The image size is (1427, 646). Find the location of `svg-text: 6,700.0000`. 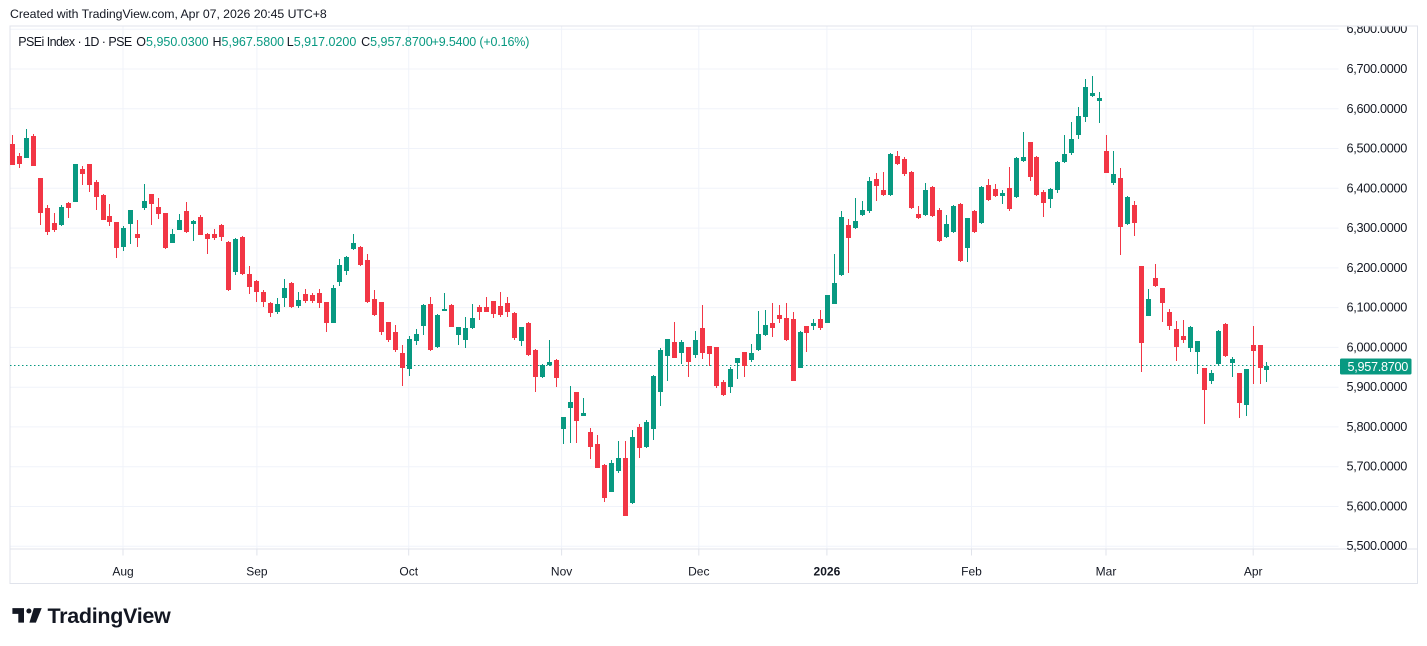

svg-text: 6,700.0000 is located at coordinates (1377, 69).